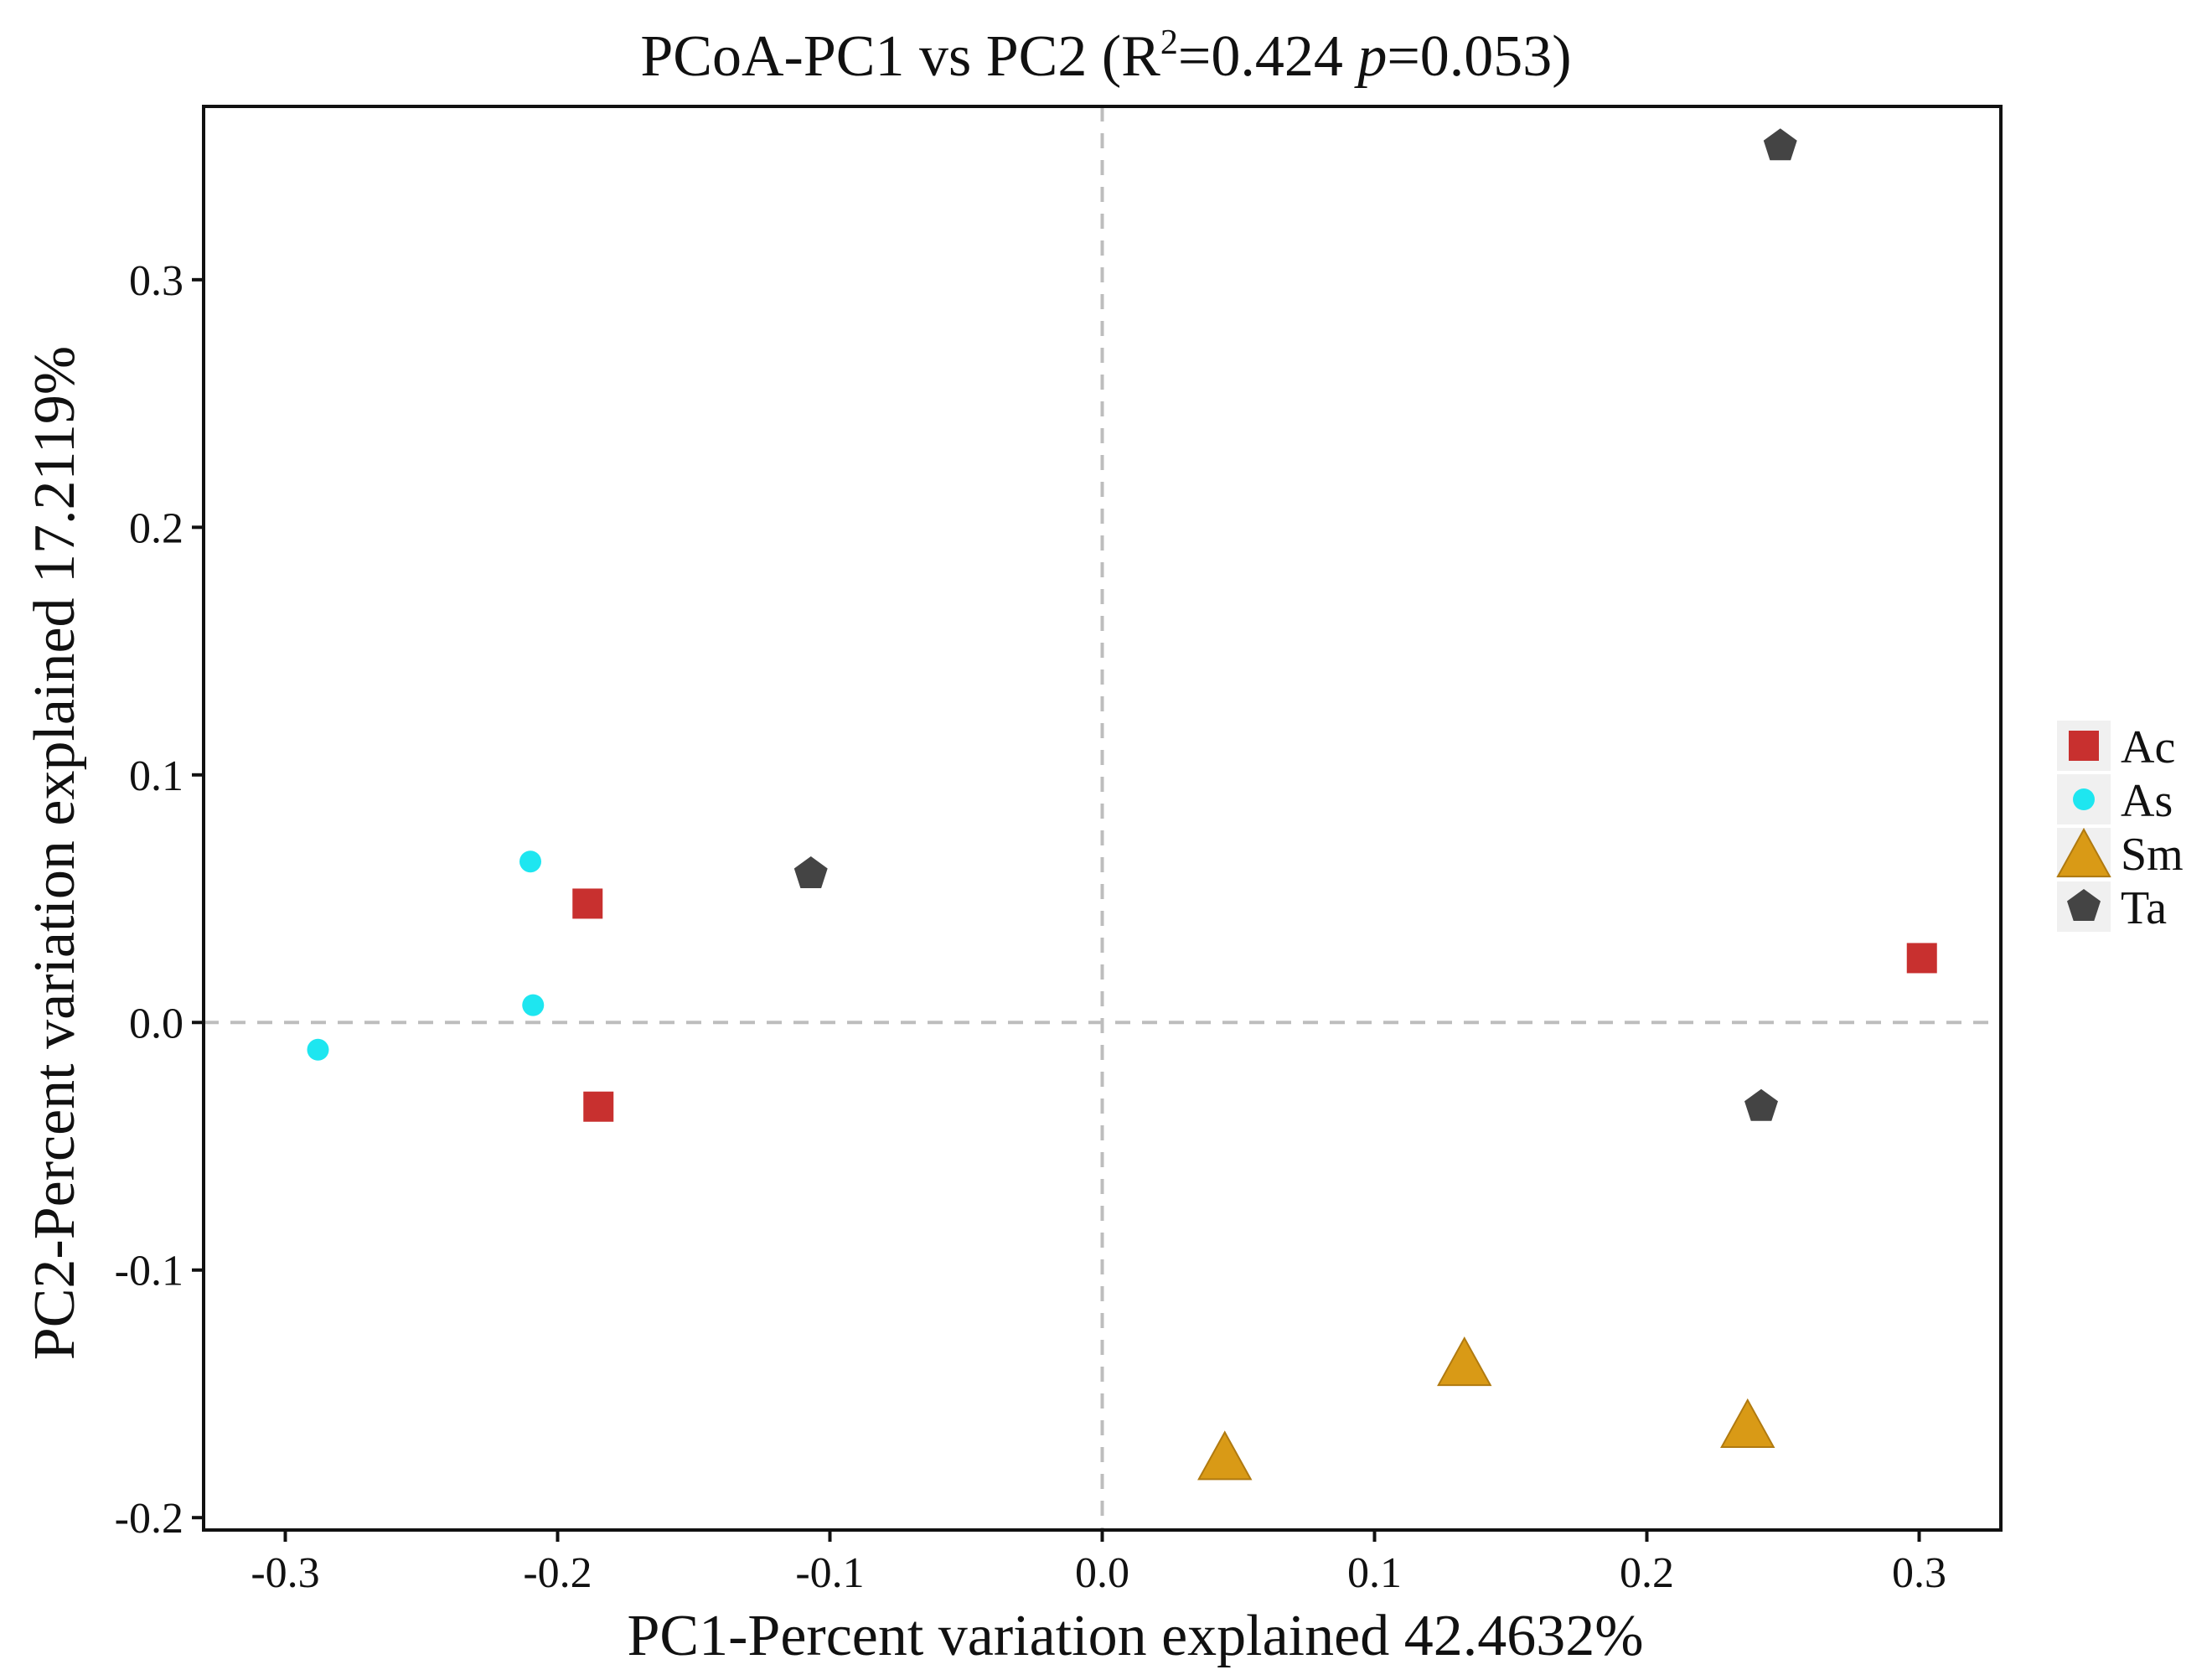 The width and height of the screenshot is (2212, 1680). What do you see at coordinates (2147, 801) in the screenshot?
I see `legend-label-as: As` at bounding box center [2147, 801].